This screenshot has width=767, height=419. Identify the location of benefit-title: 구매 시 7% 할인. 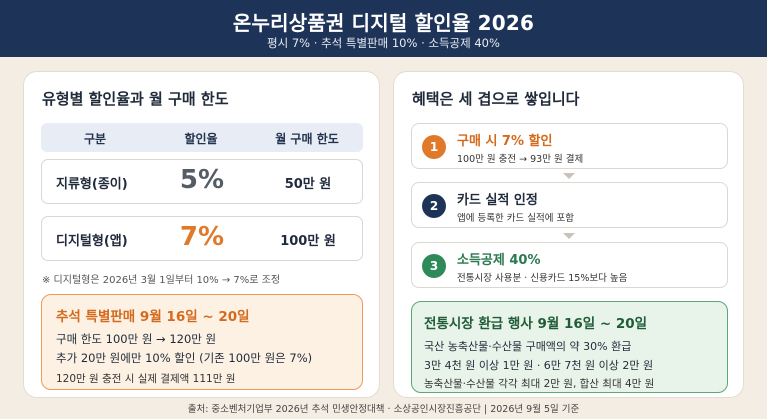
(505, 141).